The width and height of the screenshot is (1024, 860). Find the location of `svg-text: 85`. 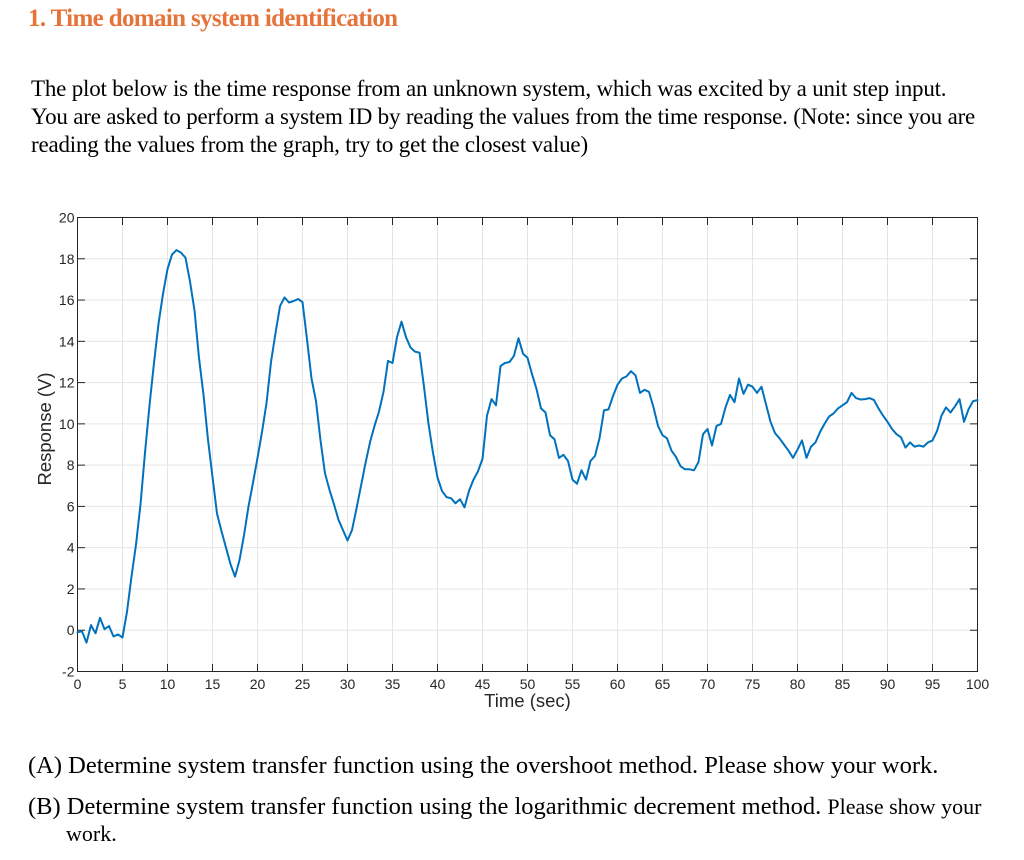

svg-text: 85 is located at coordinates (843, 684).